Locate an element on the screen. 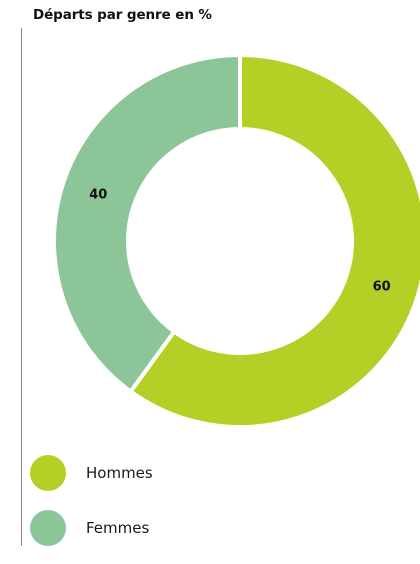  legend-item-femmes: Femmes is located at coordinates (91, 528).